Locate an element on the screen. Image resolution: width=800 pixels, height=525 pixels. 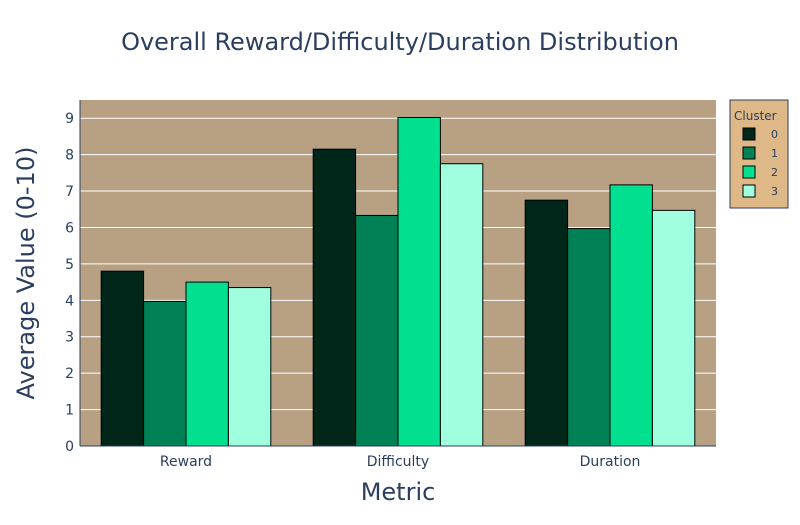
x-axis-title: Metric is located at coordinates (398, 492).